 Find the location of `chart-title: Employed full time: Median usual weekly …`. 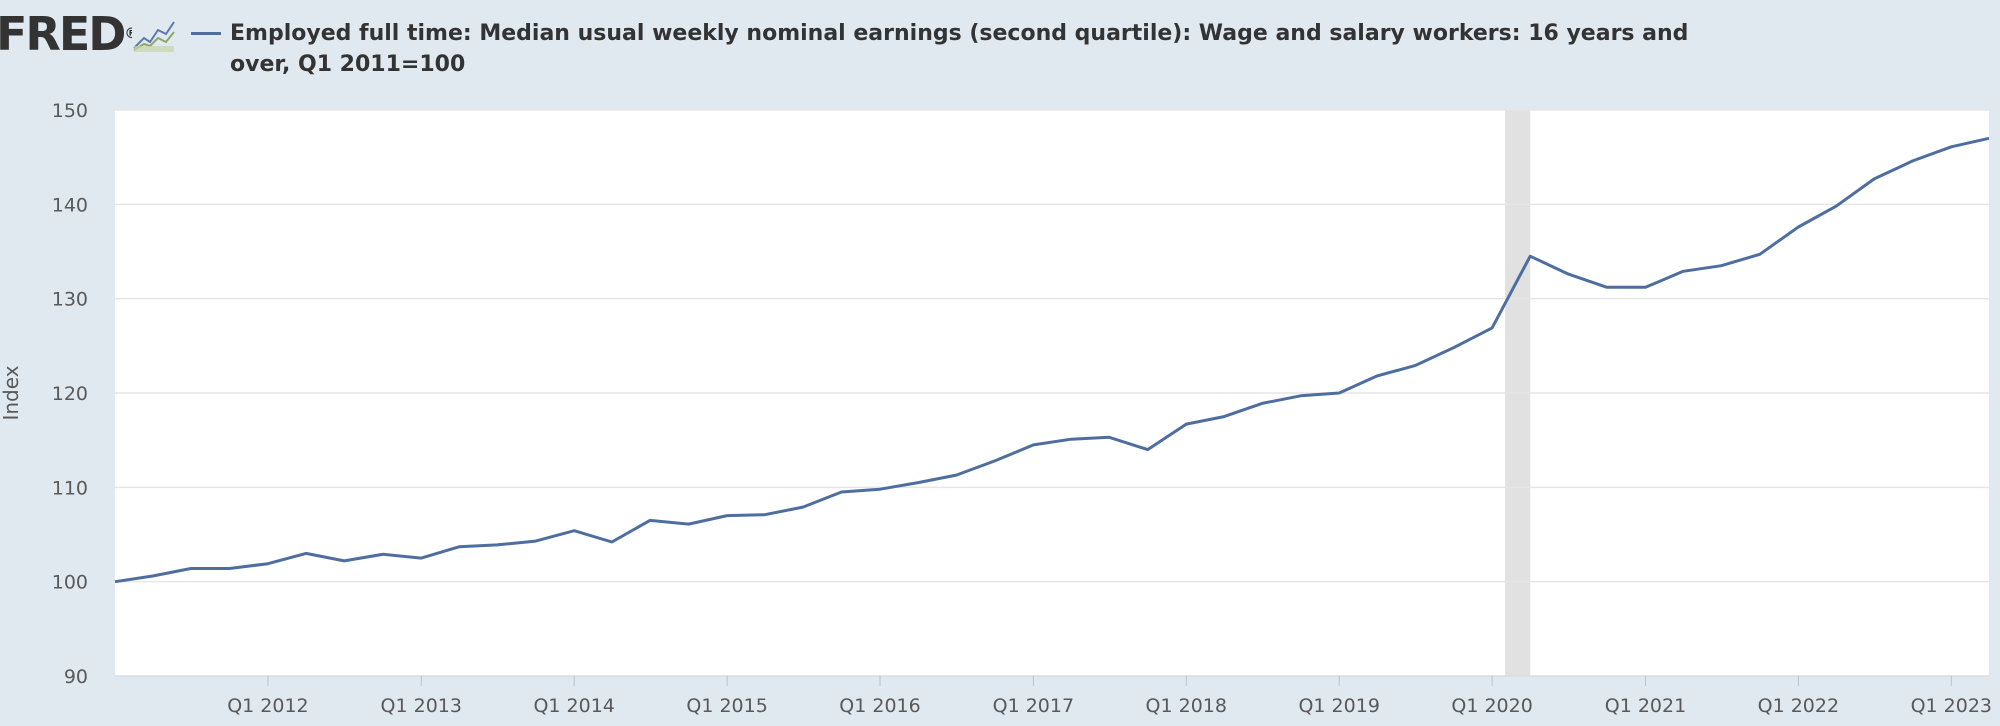

chart-title: Employed full time: Median usual weekly … is located at coordinates (959, 49).